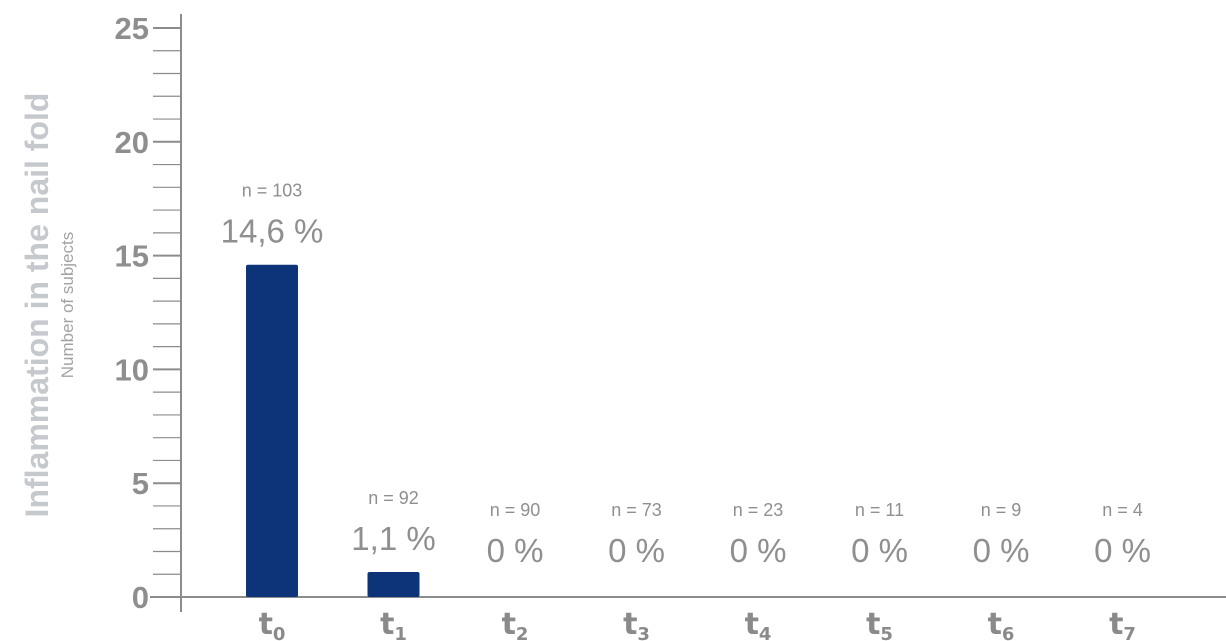  What do you see at coordinates (758, 510) in the screenshot?
I see `n-label: n = 23` at bounding box center [758, 510].